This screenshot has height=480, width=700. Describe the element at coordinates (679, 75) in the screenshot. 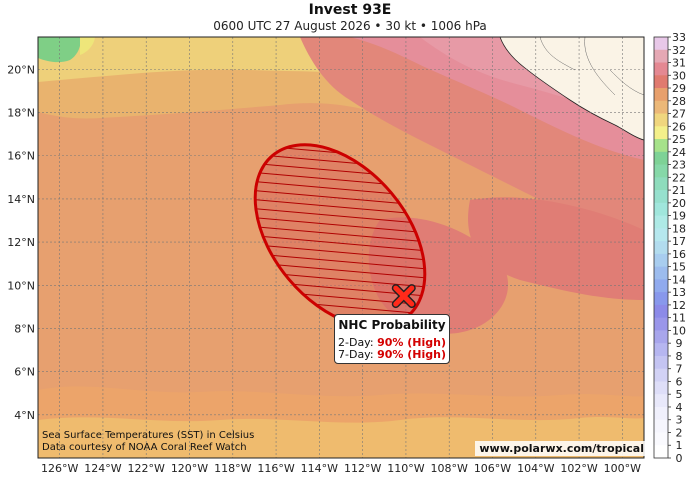

I see `colorbar-tick-label: 30` at that location.